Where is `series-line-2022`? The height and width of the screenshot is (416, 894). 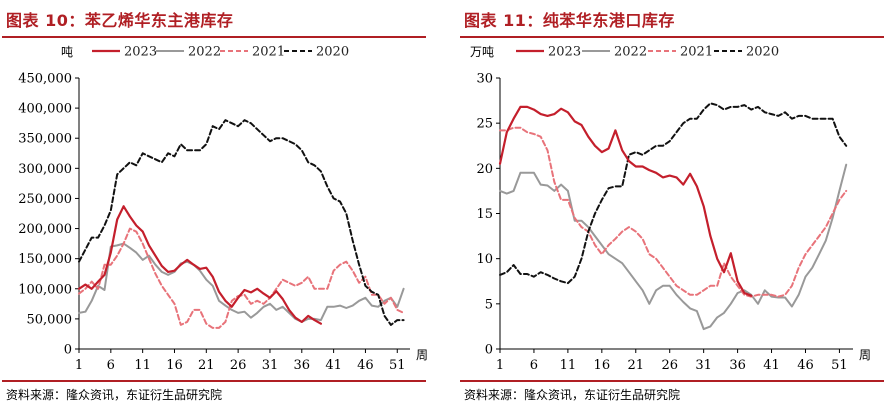 series-line-2022 is located at coordinates (241, 282).